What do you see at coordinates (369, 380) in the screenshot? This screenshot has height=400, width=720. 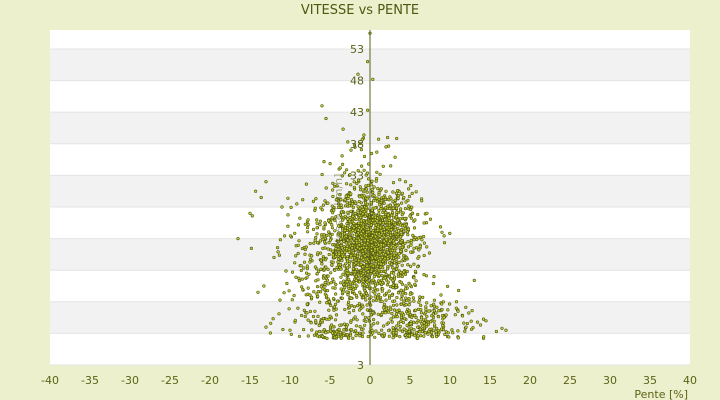 I see `x-tick-labels: -40 -35 -30 -25 -20 -15 -10 -5 0 5 10 15 20 25 30 35 40` at bounding box center [369, 380].